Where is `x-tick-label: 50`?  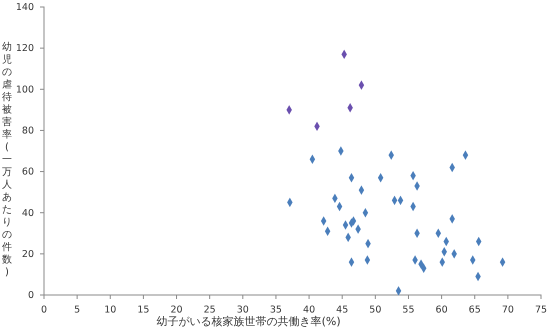 x-tick-label: 50 is located at coordinates (375, 310).